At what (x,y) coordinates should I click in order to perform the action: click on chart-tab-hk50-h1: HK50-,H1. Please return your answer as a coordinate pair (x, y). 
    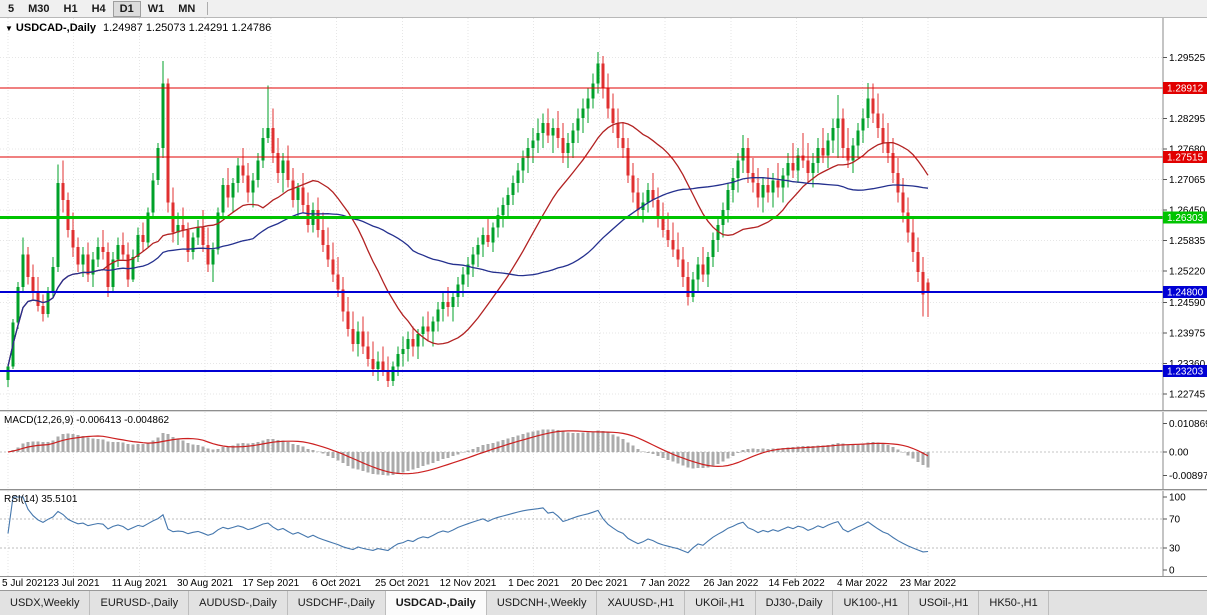
    Looking at the image, I should click on (1014, 603).